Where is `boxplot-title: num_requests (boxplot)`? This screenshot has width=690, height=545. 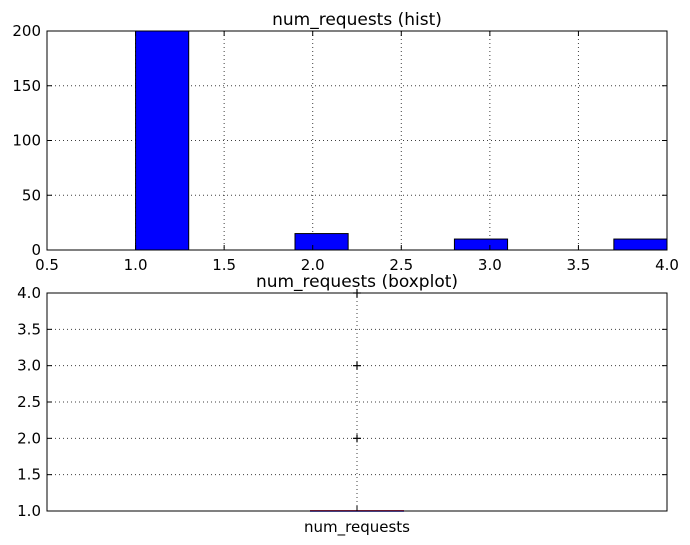
boxplot-title: num_requests (boxplot) is located at coordinates (357, 282).